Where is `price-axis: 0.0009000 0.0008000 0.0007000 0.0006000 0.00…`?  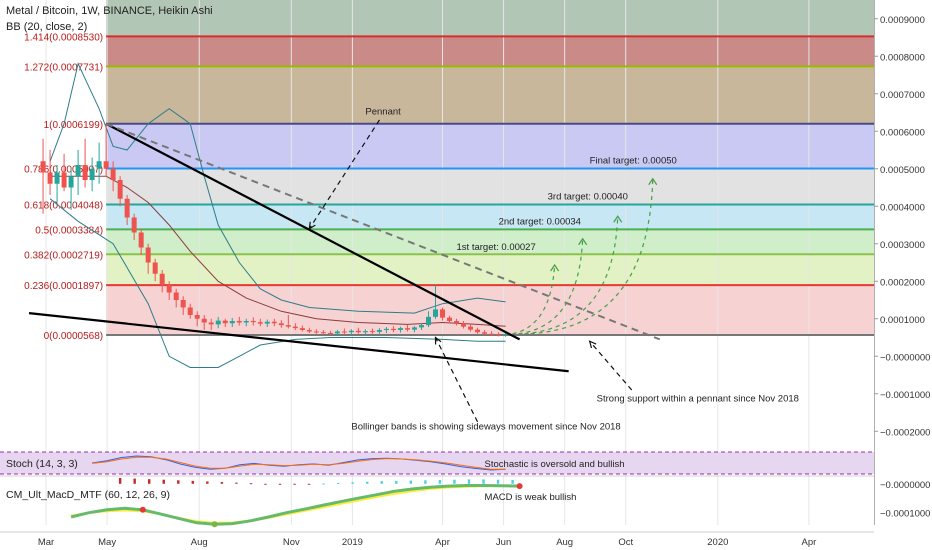 price-axis: 0.0009000 0.0008000 0.0007000 0.0006000 0.00… is located at coordinates (902, 262).